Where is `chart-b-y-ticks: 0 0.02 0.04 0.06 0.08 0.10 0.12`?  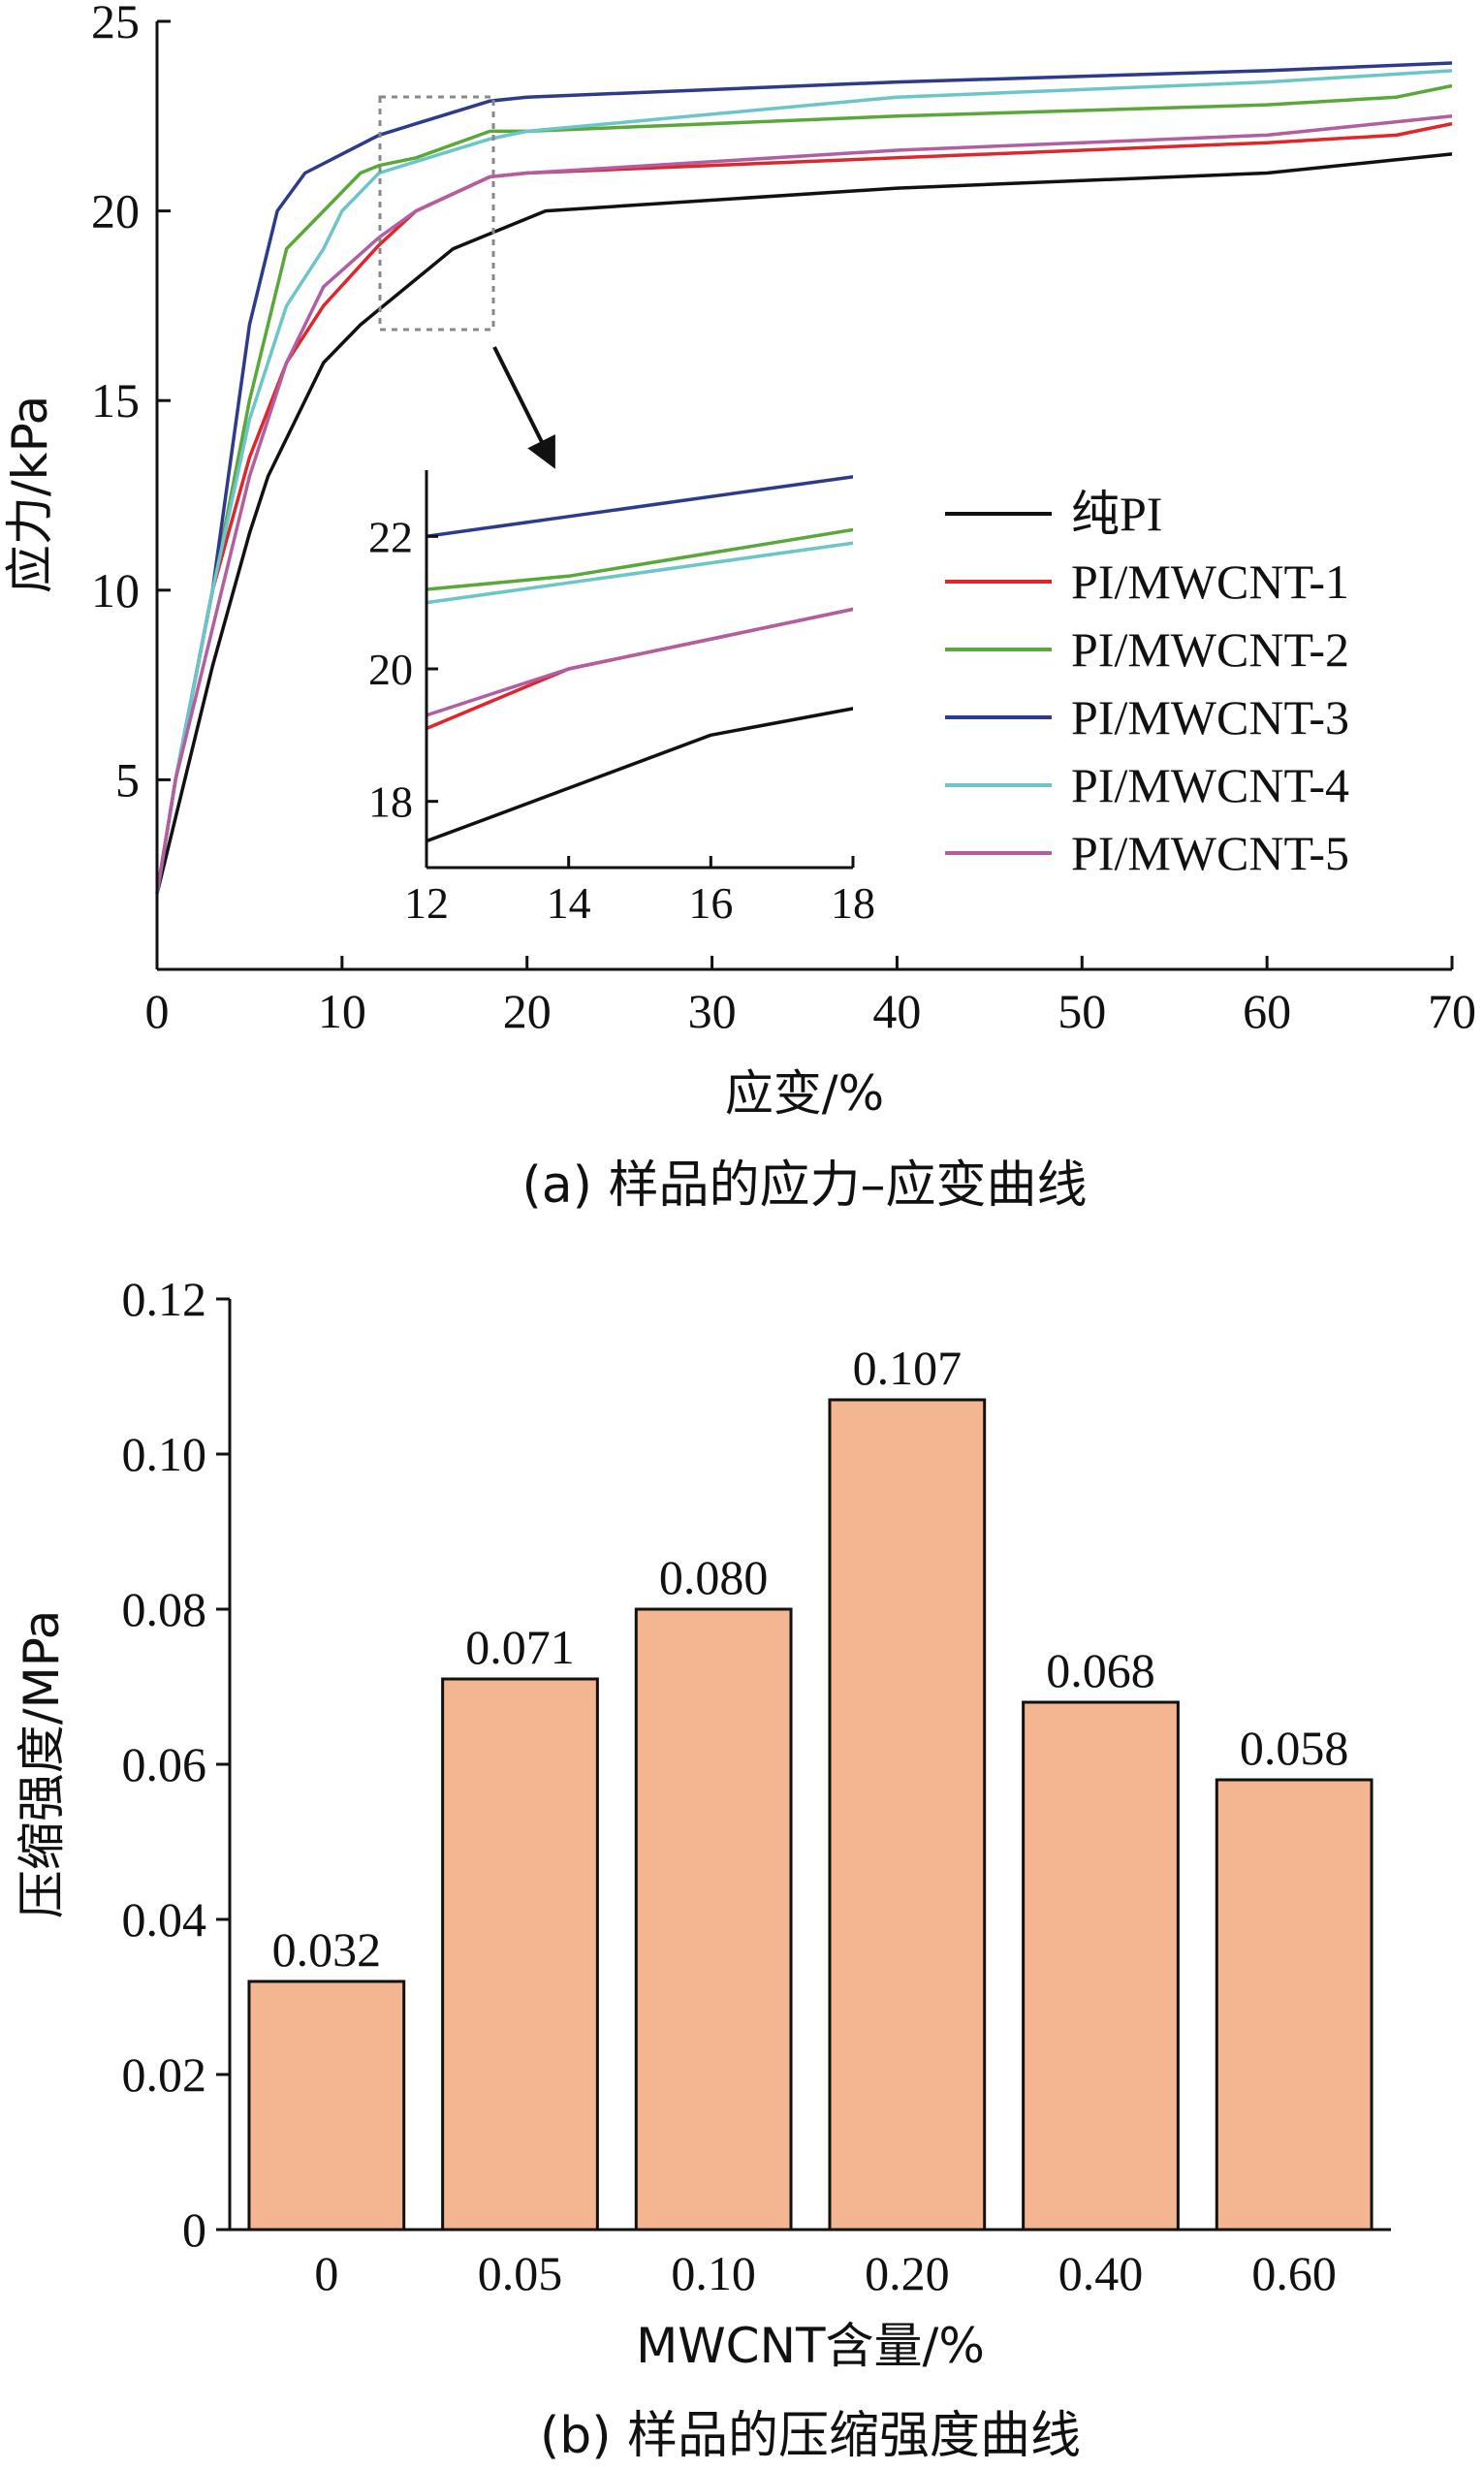
chart-b-y-ticks: 0 0.02 0.04 0.06 0.08 0.10 0.12 is located at coordinates (176, 1765).